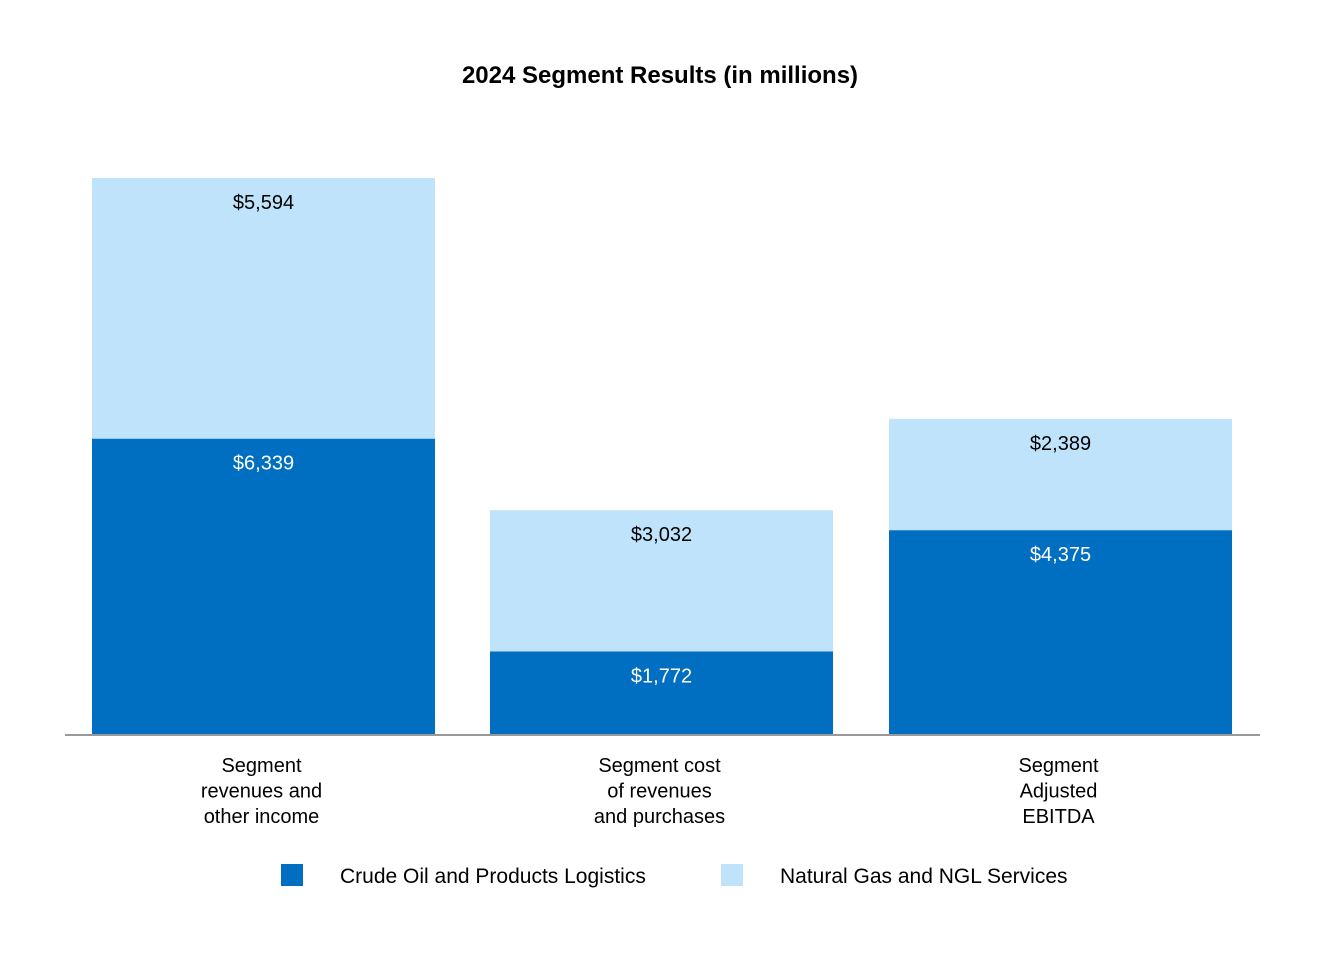 This screenshot has width=1324, height=960. Describe the element at coordinates (1059, 792) in the screenshot. I see `category-label-2-line-1: Adjusted` at that location.